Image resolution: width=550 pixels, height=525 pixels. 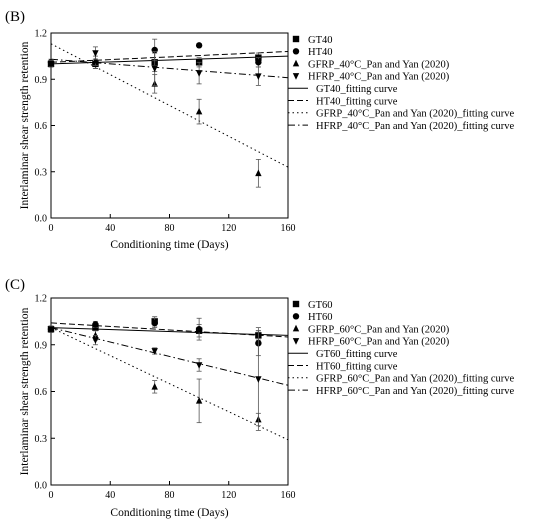 What do you see at coordinates (379, 329) in the screenshot?
I see `legend-entry: GFRP_60°C_Pan and Yan (2020)` at bounding box center [379, 329].